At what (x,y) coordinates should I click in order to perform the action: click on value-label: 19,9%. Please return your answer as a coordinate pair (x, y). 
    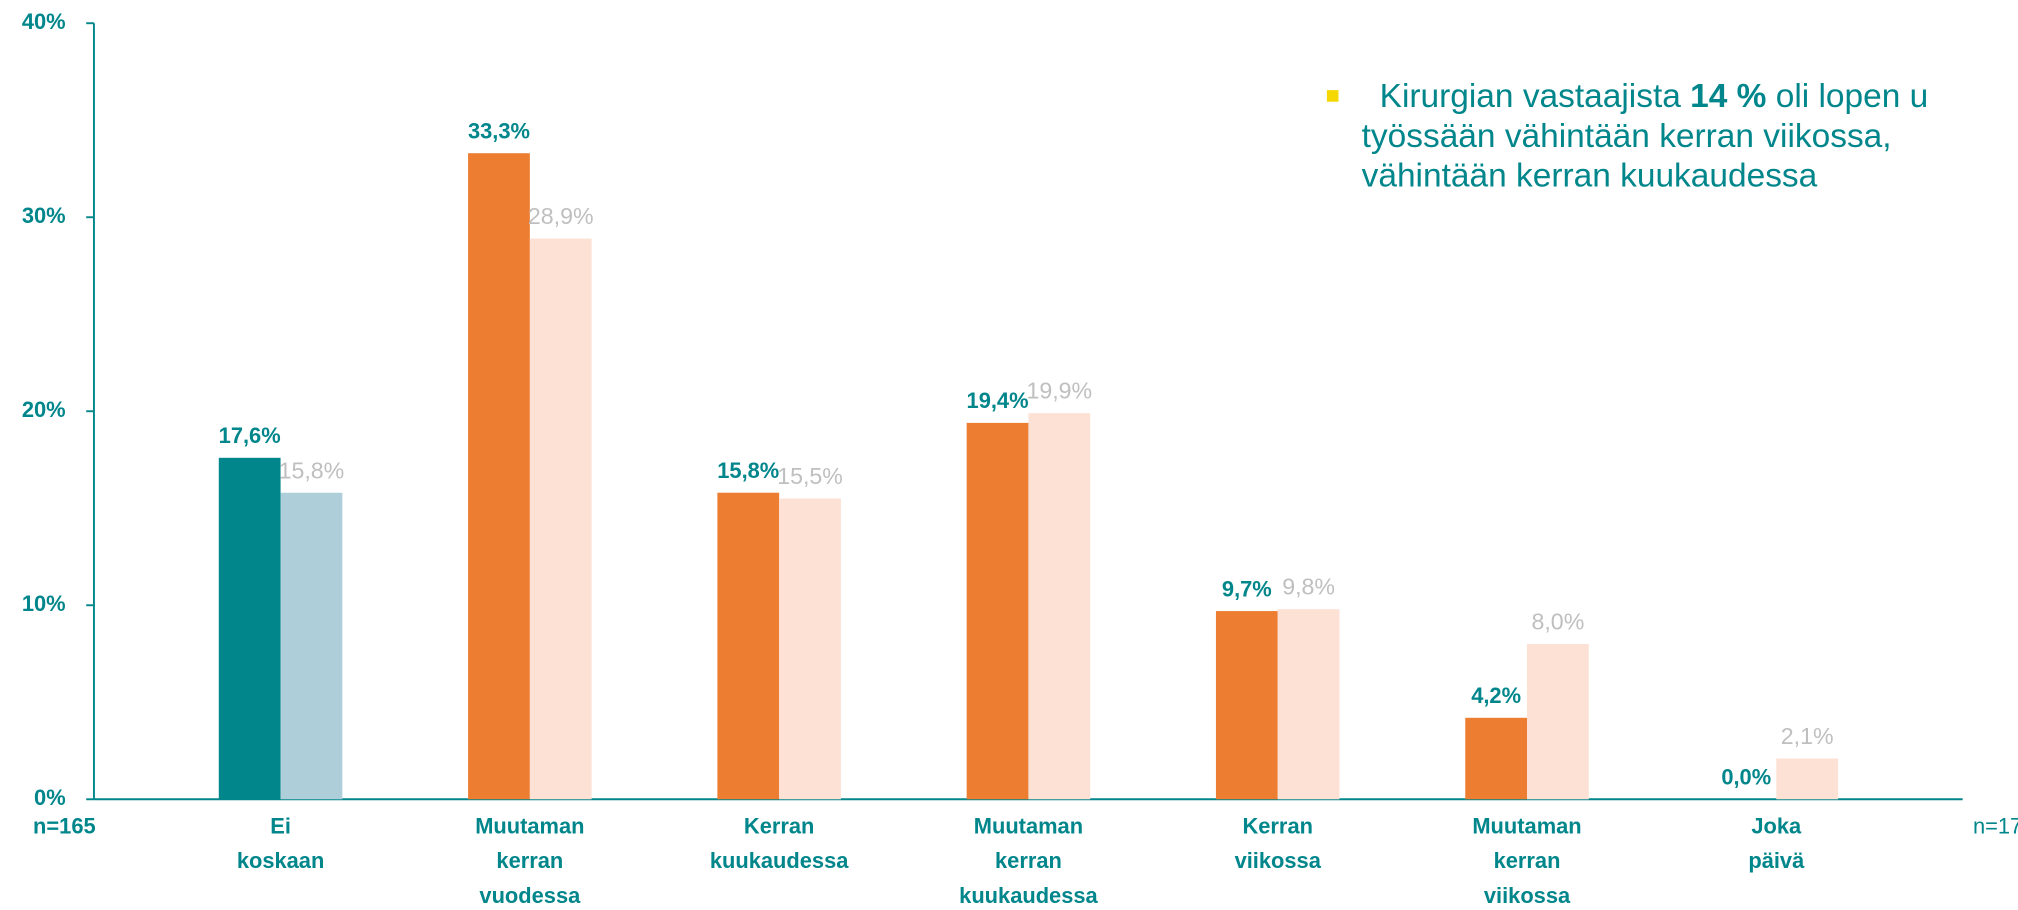
    Looking at the image, I should click on (1059, 391).